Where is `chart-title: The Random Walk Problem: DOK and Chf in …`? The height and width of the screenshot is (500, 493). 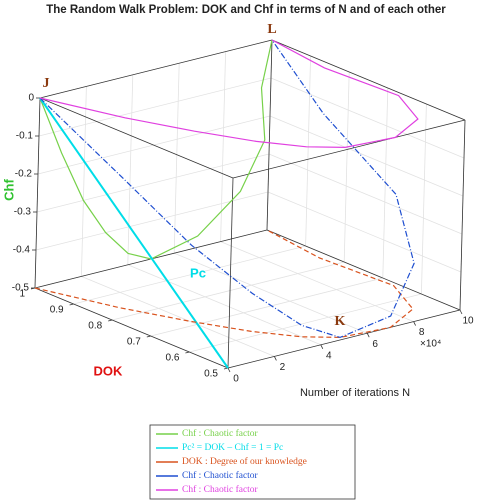 chart-title: The Random Walk Problem: DOK and Chf in … is located at coordinates (246, 10).